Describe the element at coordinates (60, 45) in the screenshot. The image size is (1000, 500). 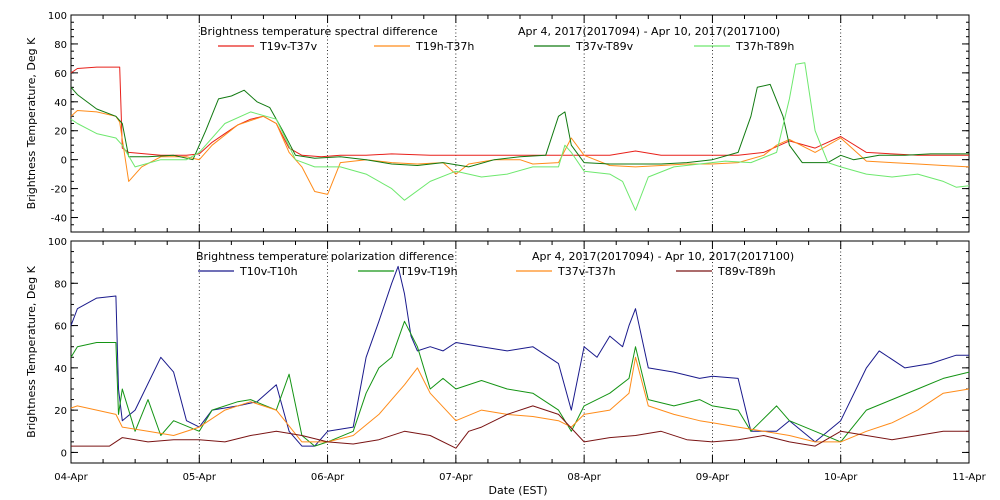
I see `top-y-tick-label: 80` at that location.